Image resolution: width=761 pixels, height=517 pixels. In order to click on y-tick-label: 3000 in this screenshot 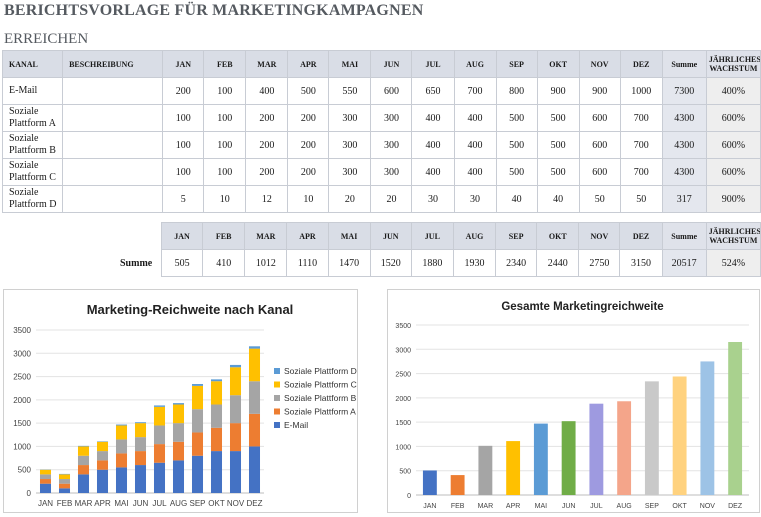, I will do `click(403, 350)`.